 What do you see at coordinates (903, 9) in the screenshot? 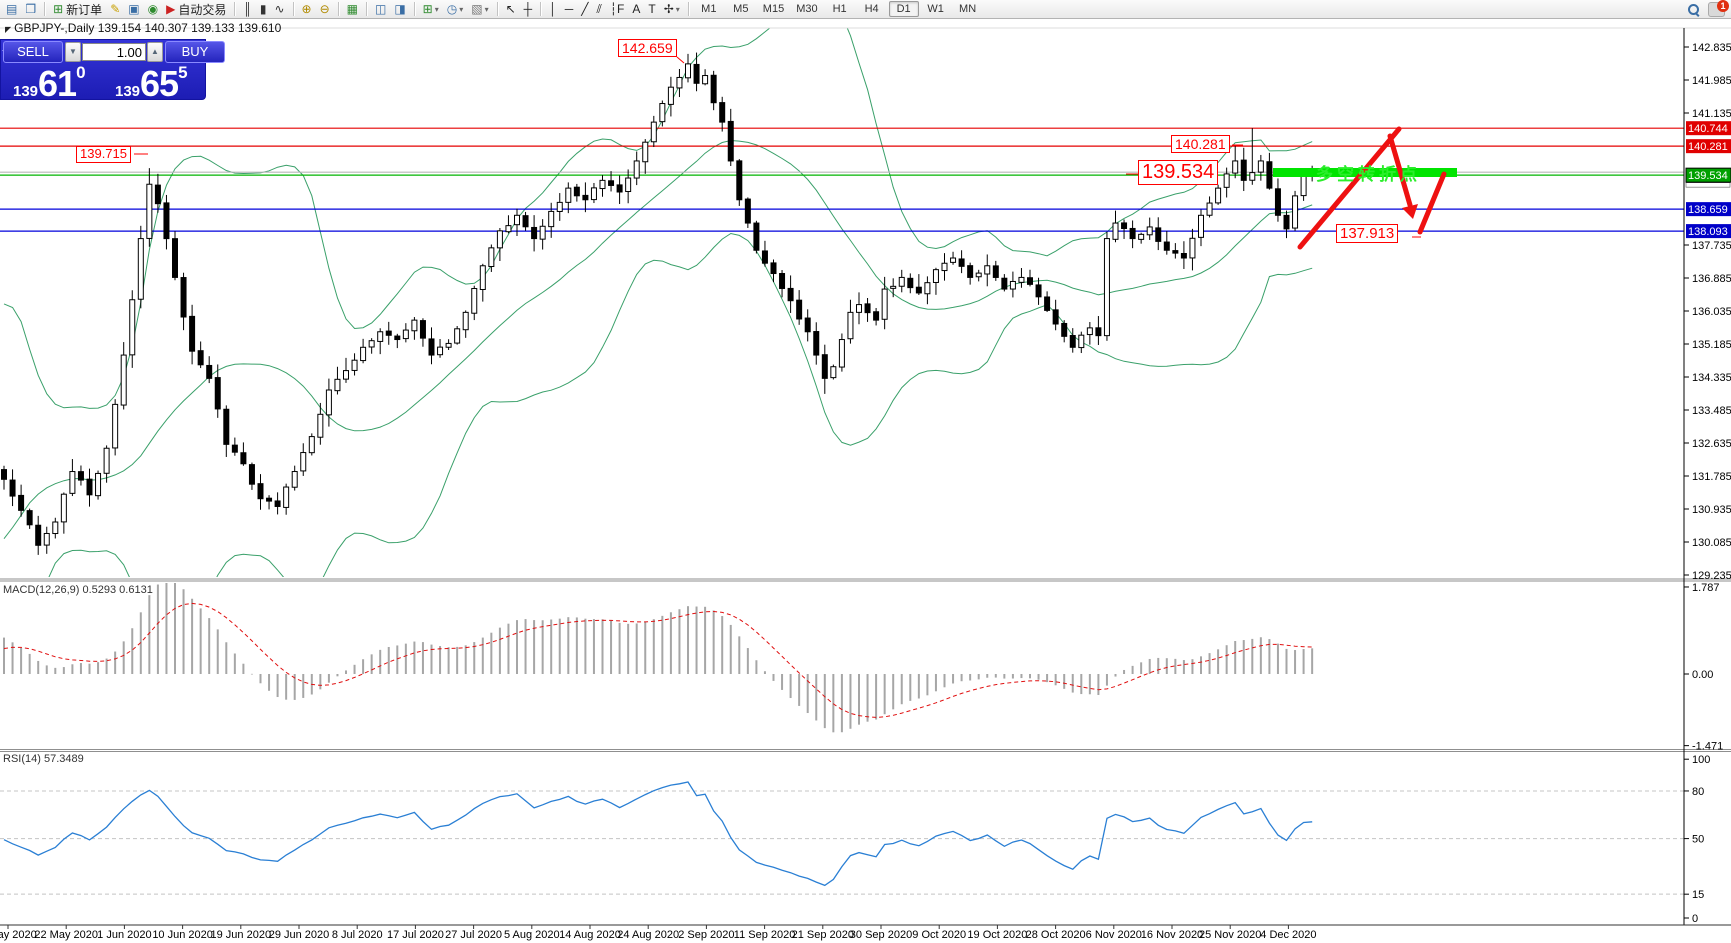
I see `timeframe-d1: D1` at bounding box center [903, 9].